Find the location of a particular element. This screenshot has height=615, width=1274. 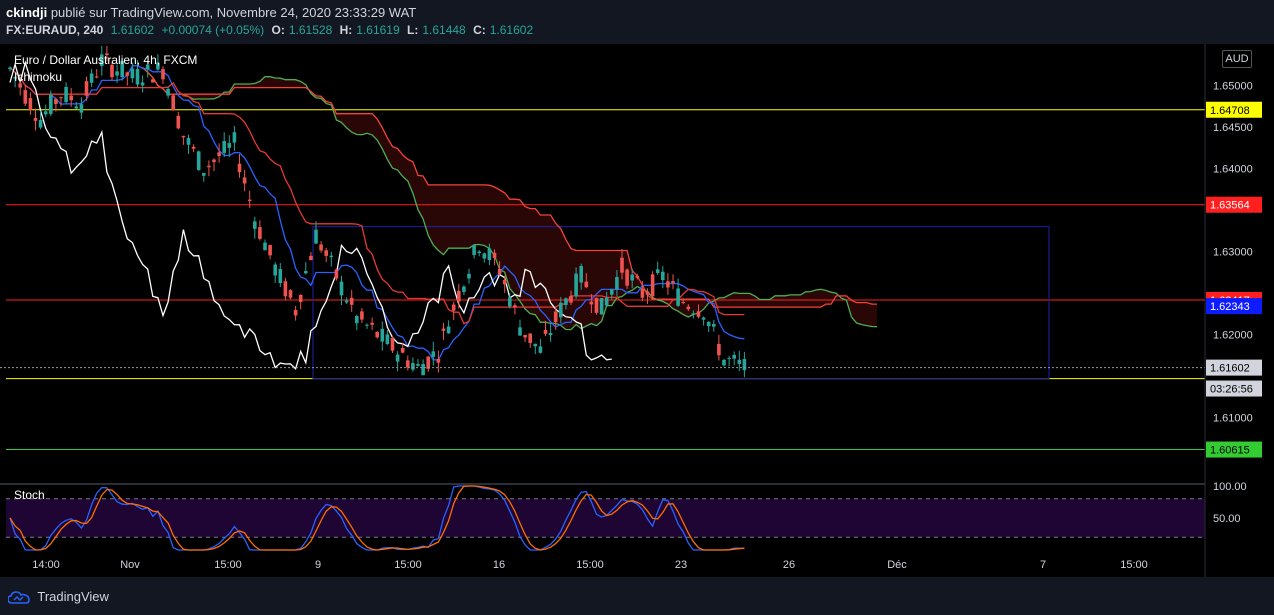

price-tick-label: 1.61000 is located at coordinates (1233, 419).